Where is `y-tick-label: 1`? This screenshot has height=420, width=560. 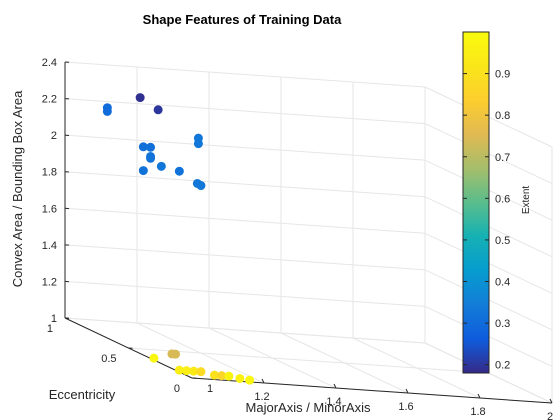 y-tick-label: 1 is located at coordinates (50, 329).